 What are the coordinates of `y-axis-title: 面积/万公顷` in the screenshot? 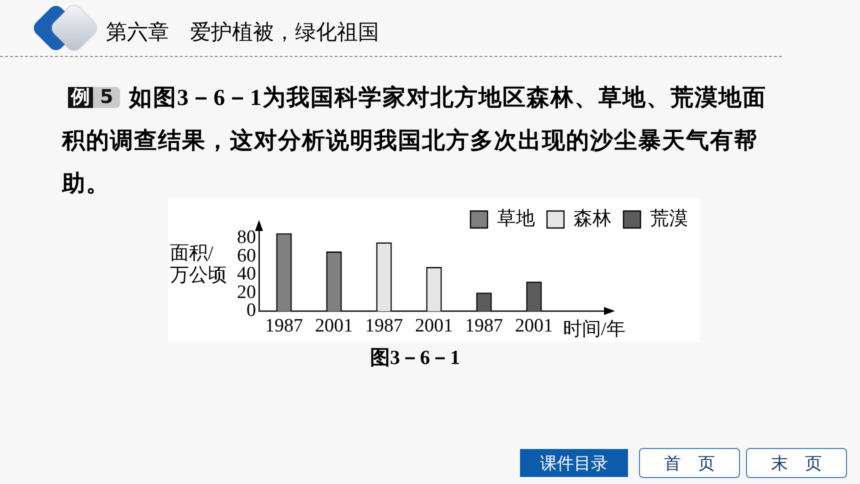 It's located at (199, 265).